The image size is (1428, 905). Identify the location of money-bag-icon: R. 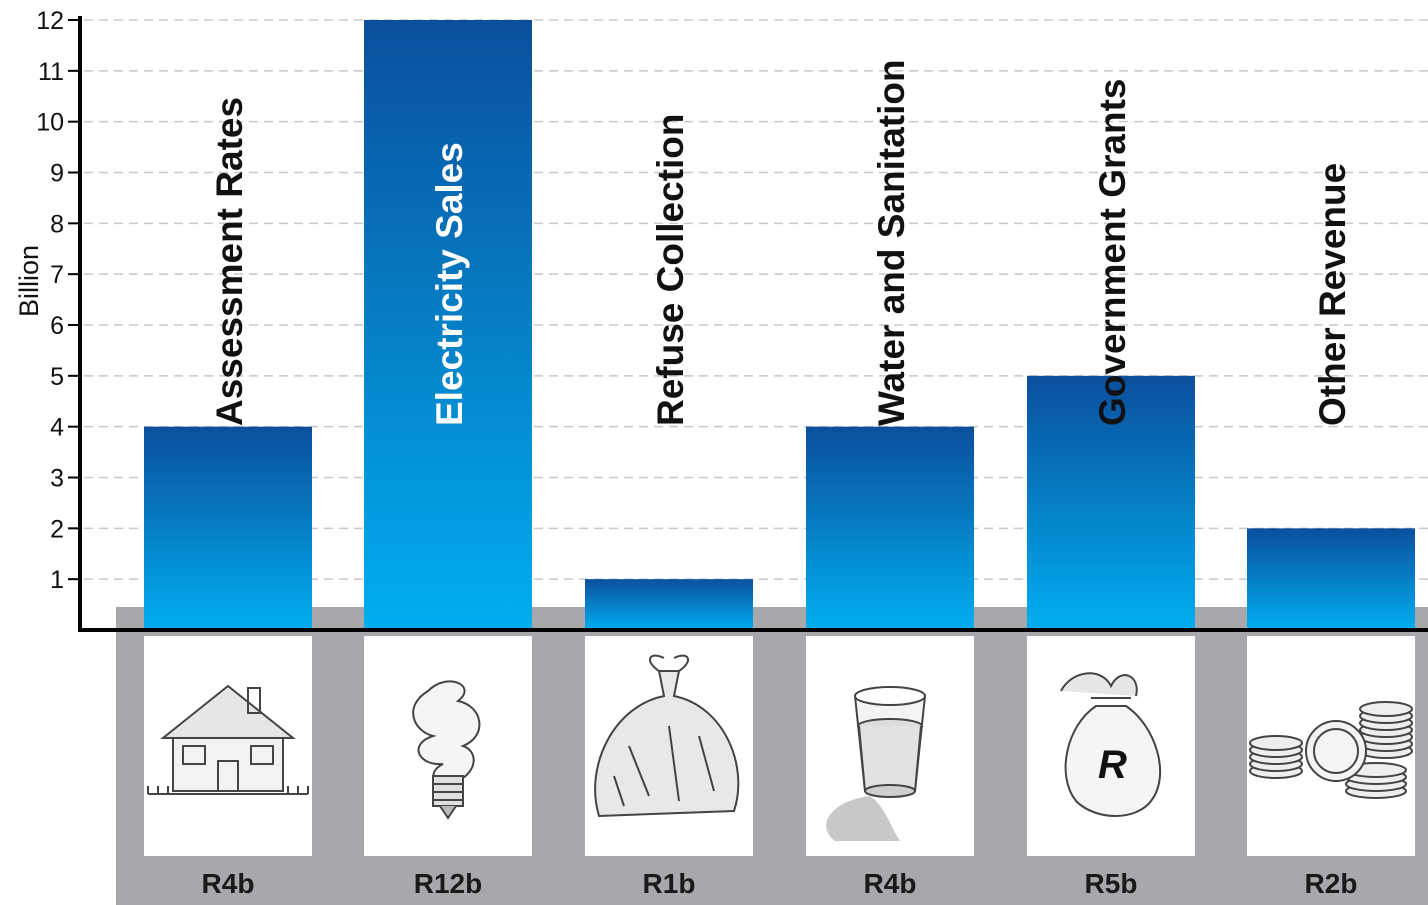
(1110, 744).